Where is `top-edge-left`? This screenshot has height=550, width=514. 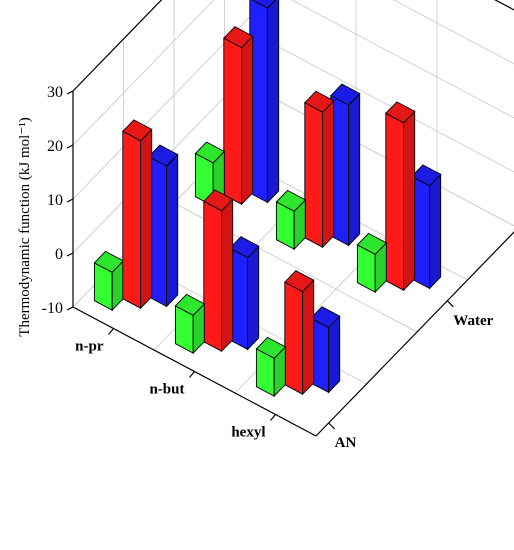 top-edge-left is located at coordinates (117, 46).